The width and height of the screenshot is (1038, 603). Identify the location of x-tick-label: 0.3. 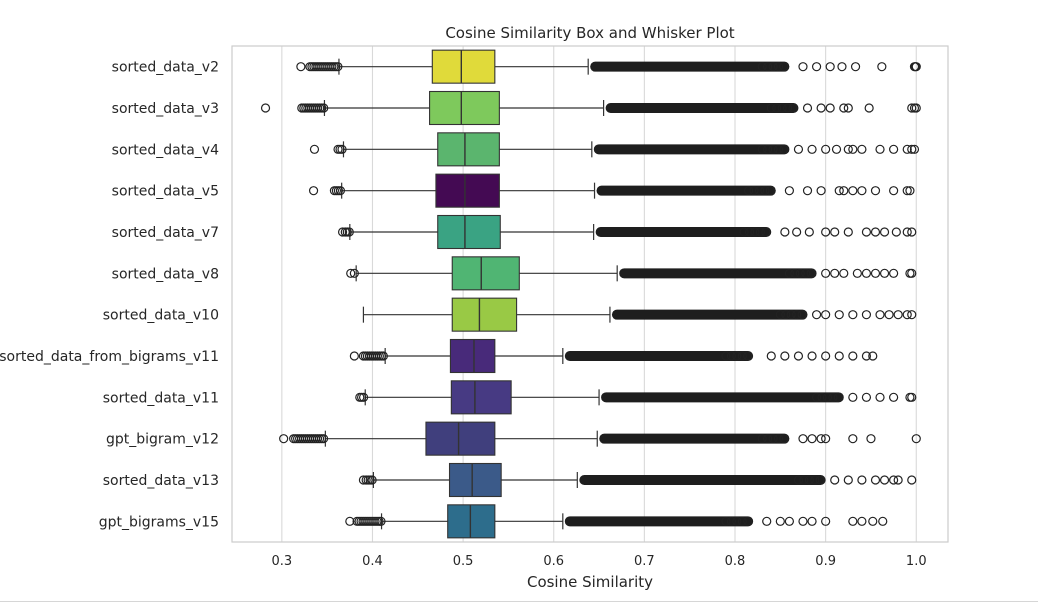
(282, 561).